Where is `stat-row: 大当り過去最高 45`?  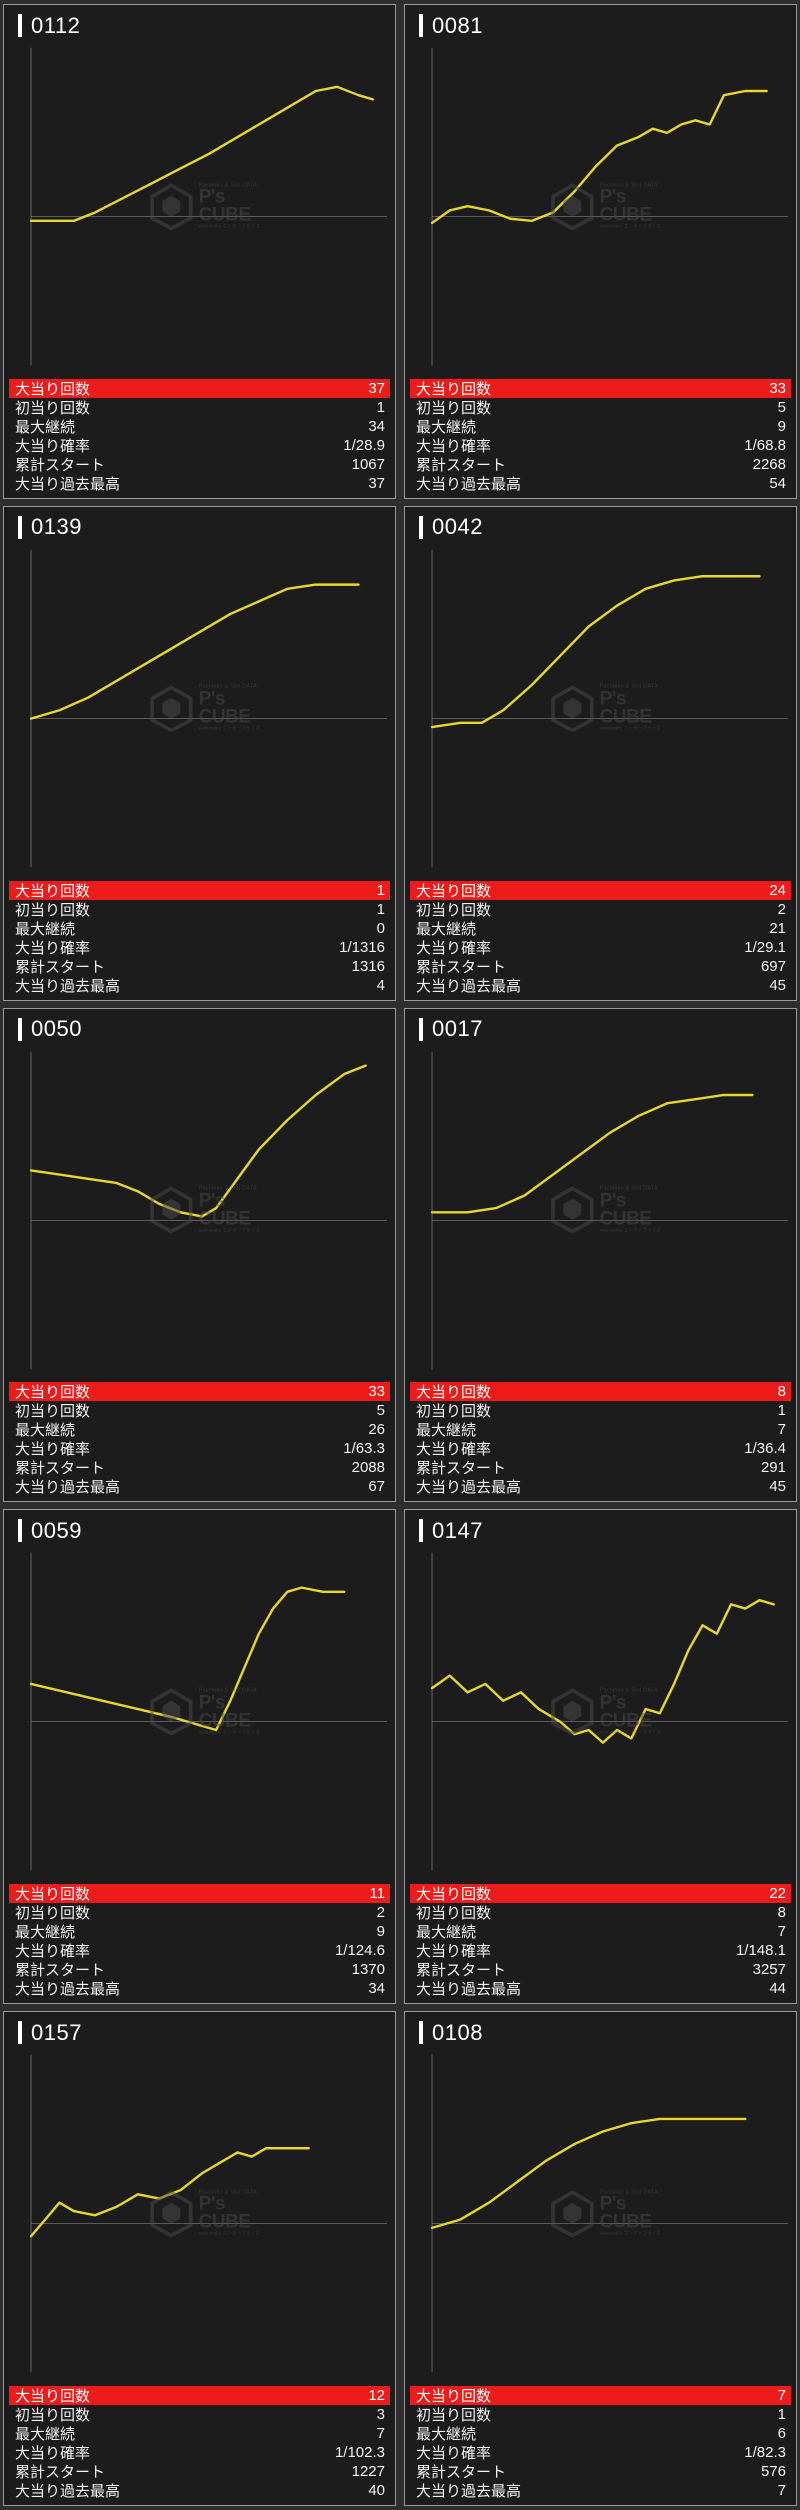
stat-row: 大当り過去最高 45 is located at coordinates (600, 985).